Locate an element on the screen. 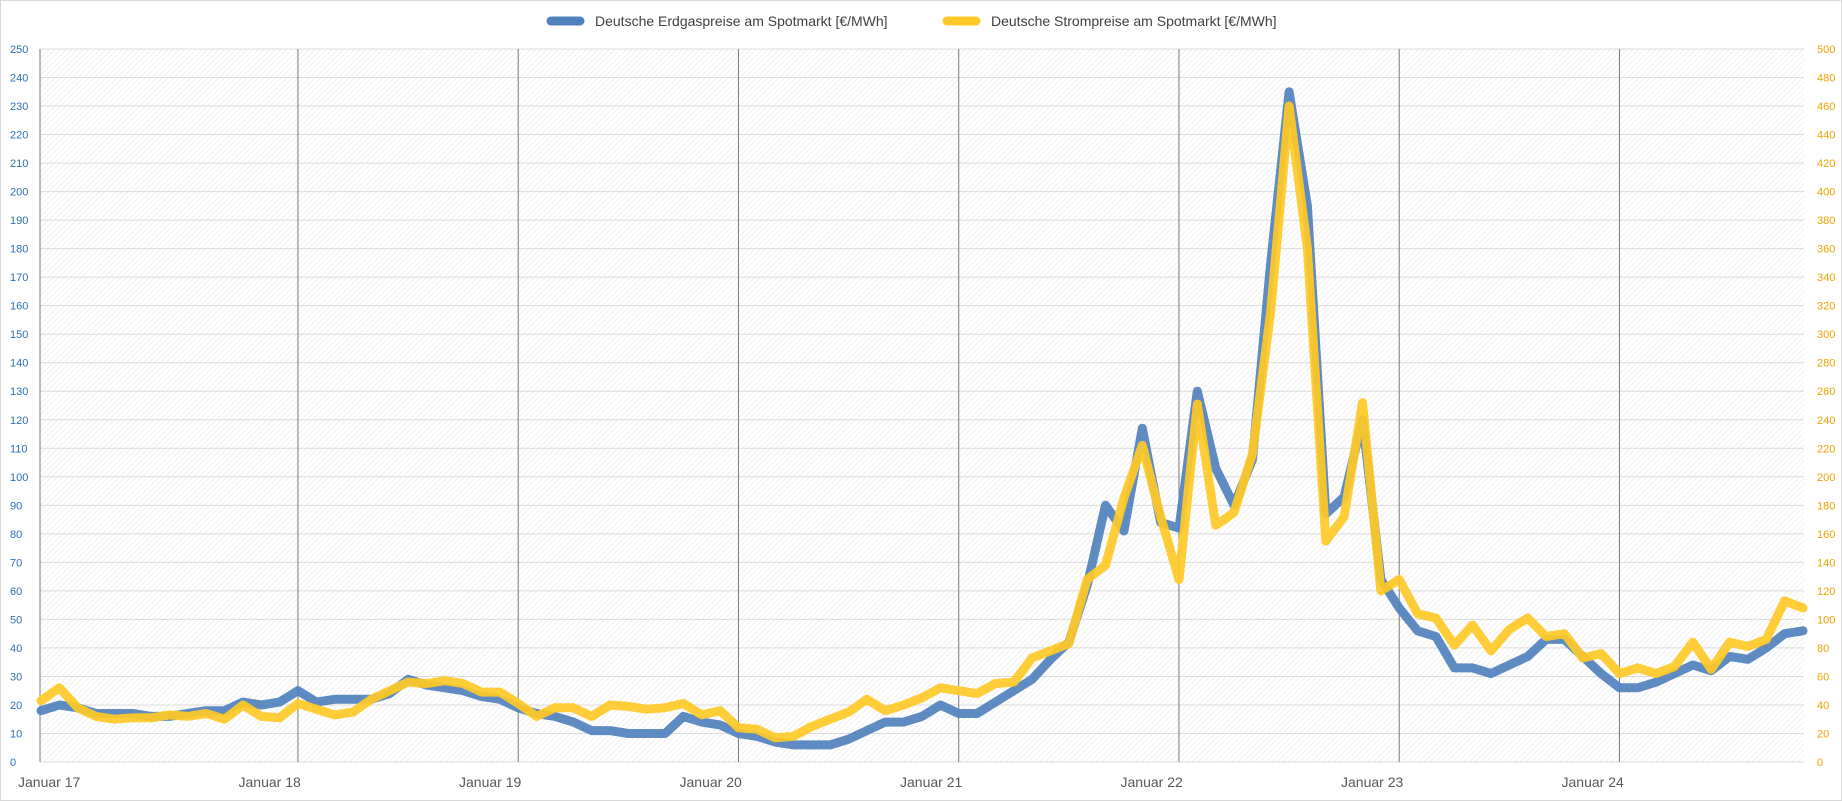 This screenshot has height=801, width=1842. x-tick-label: Januar 20 is located at coordinates (711, 782).